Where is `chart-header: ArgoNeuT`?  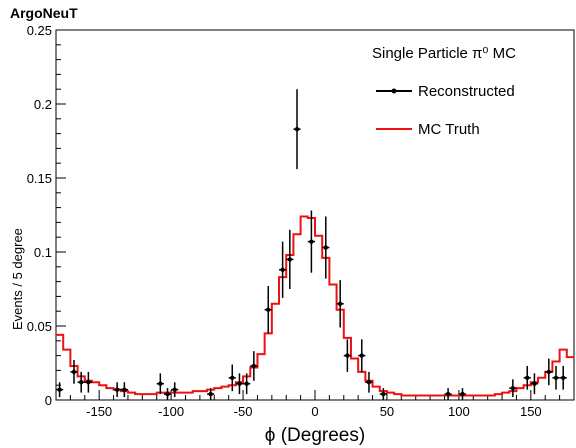 chart-header: ArgoNeuT is located at coordinates (44, 13).